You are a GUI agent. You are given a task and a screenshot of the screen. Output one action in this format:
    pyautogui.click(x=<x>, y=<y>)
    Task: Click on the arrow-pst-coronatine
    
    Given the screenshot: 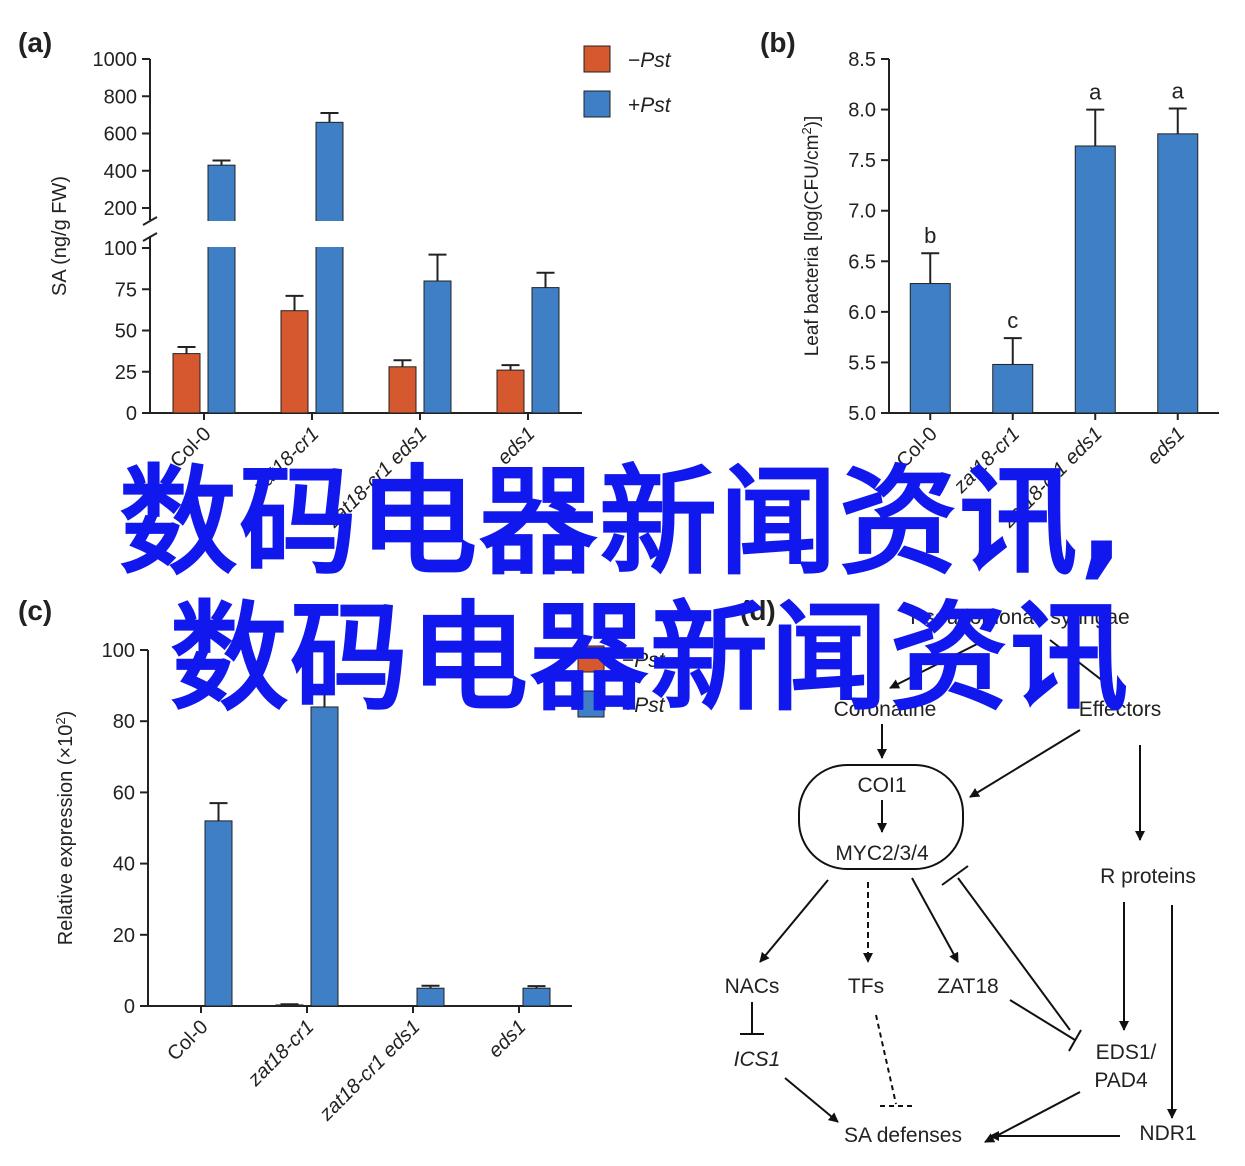 What is the action you would take?
    pyautogui.click(x=937, y=664)
    